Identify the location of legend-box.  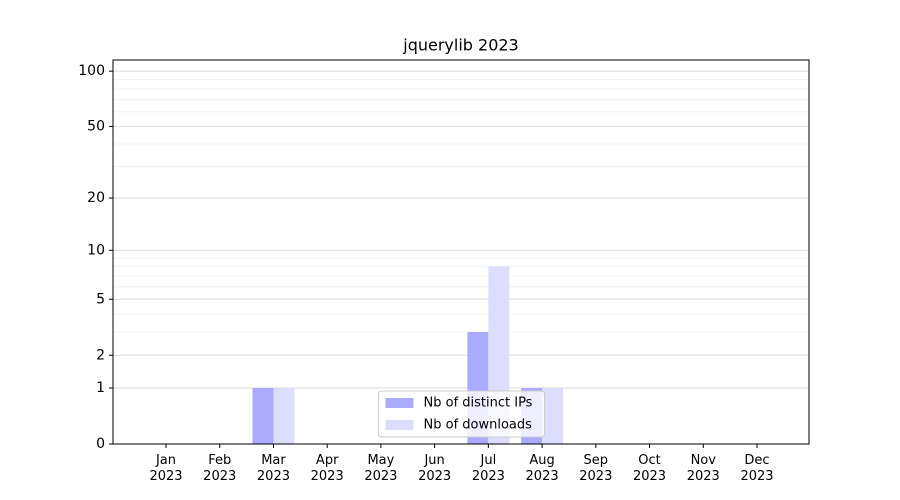
(461, 414).